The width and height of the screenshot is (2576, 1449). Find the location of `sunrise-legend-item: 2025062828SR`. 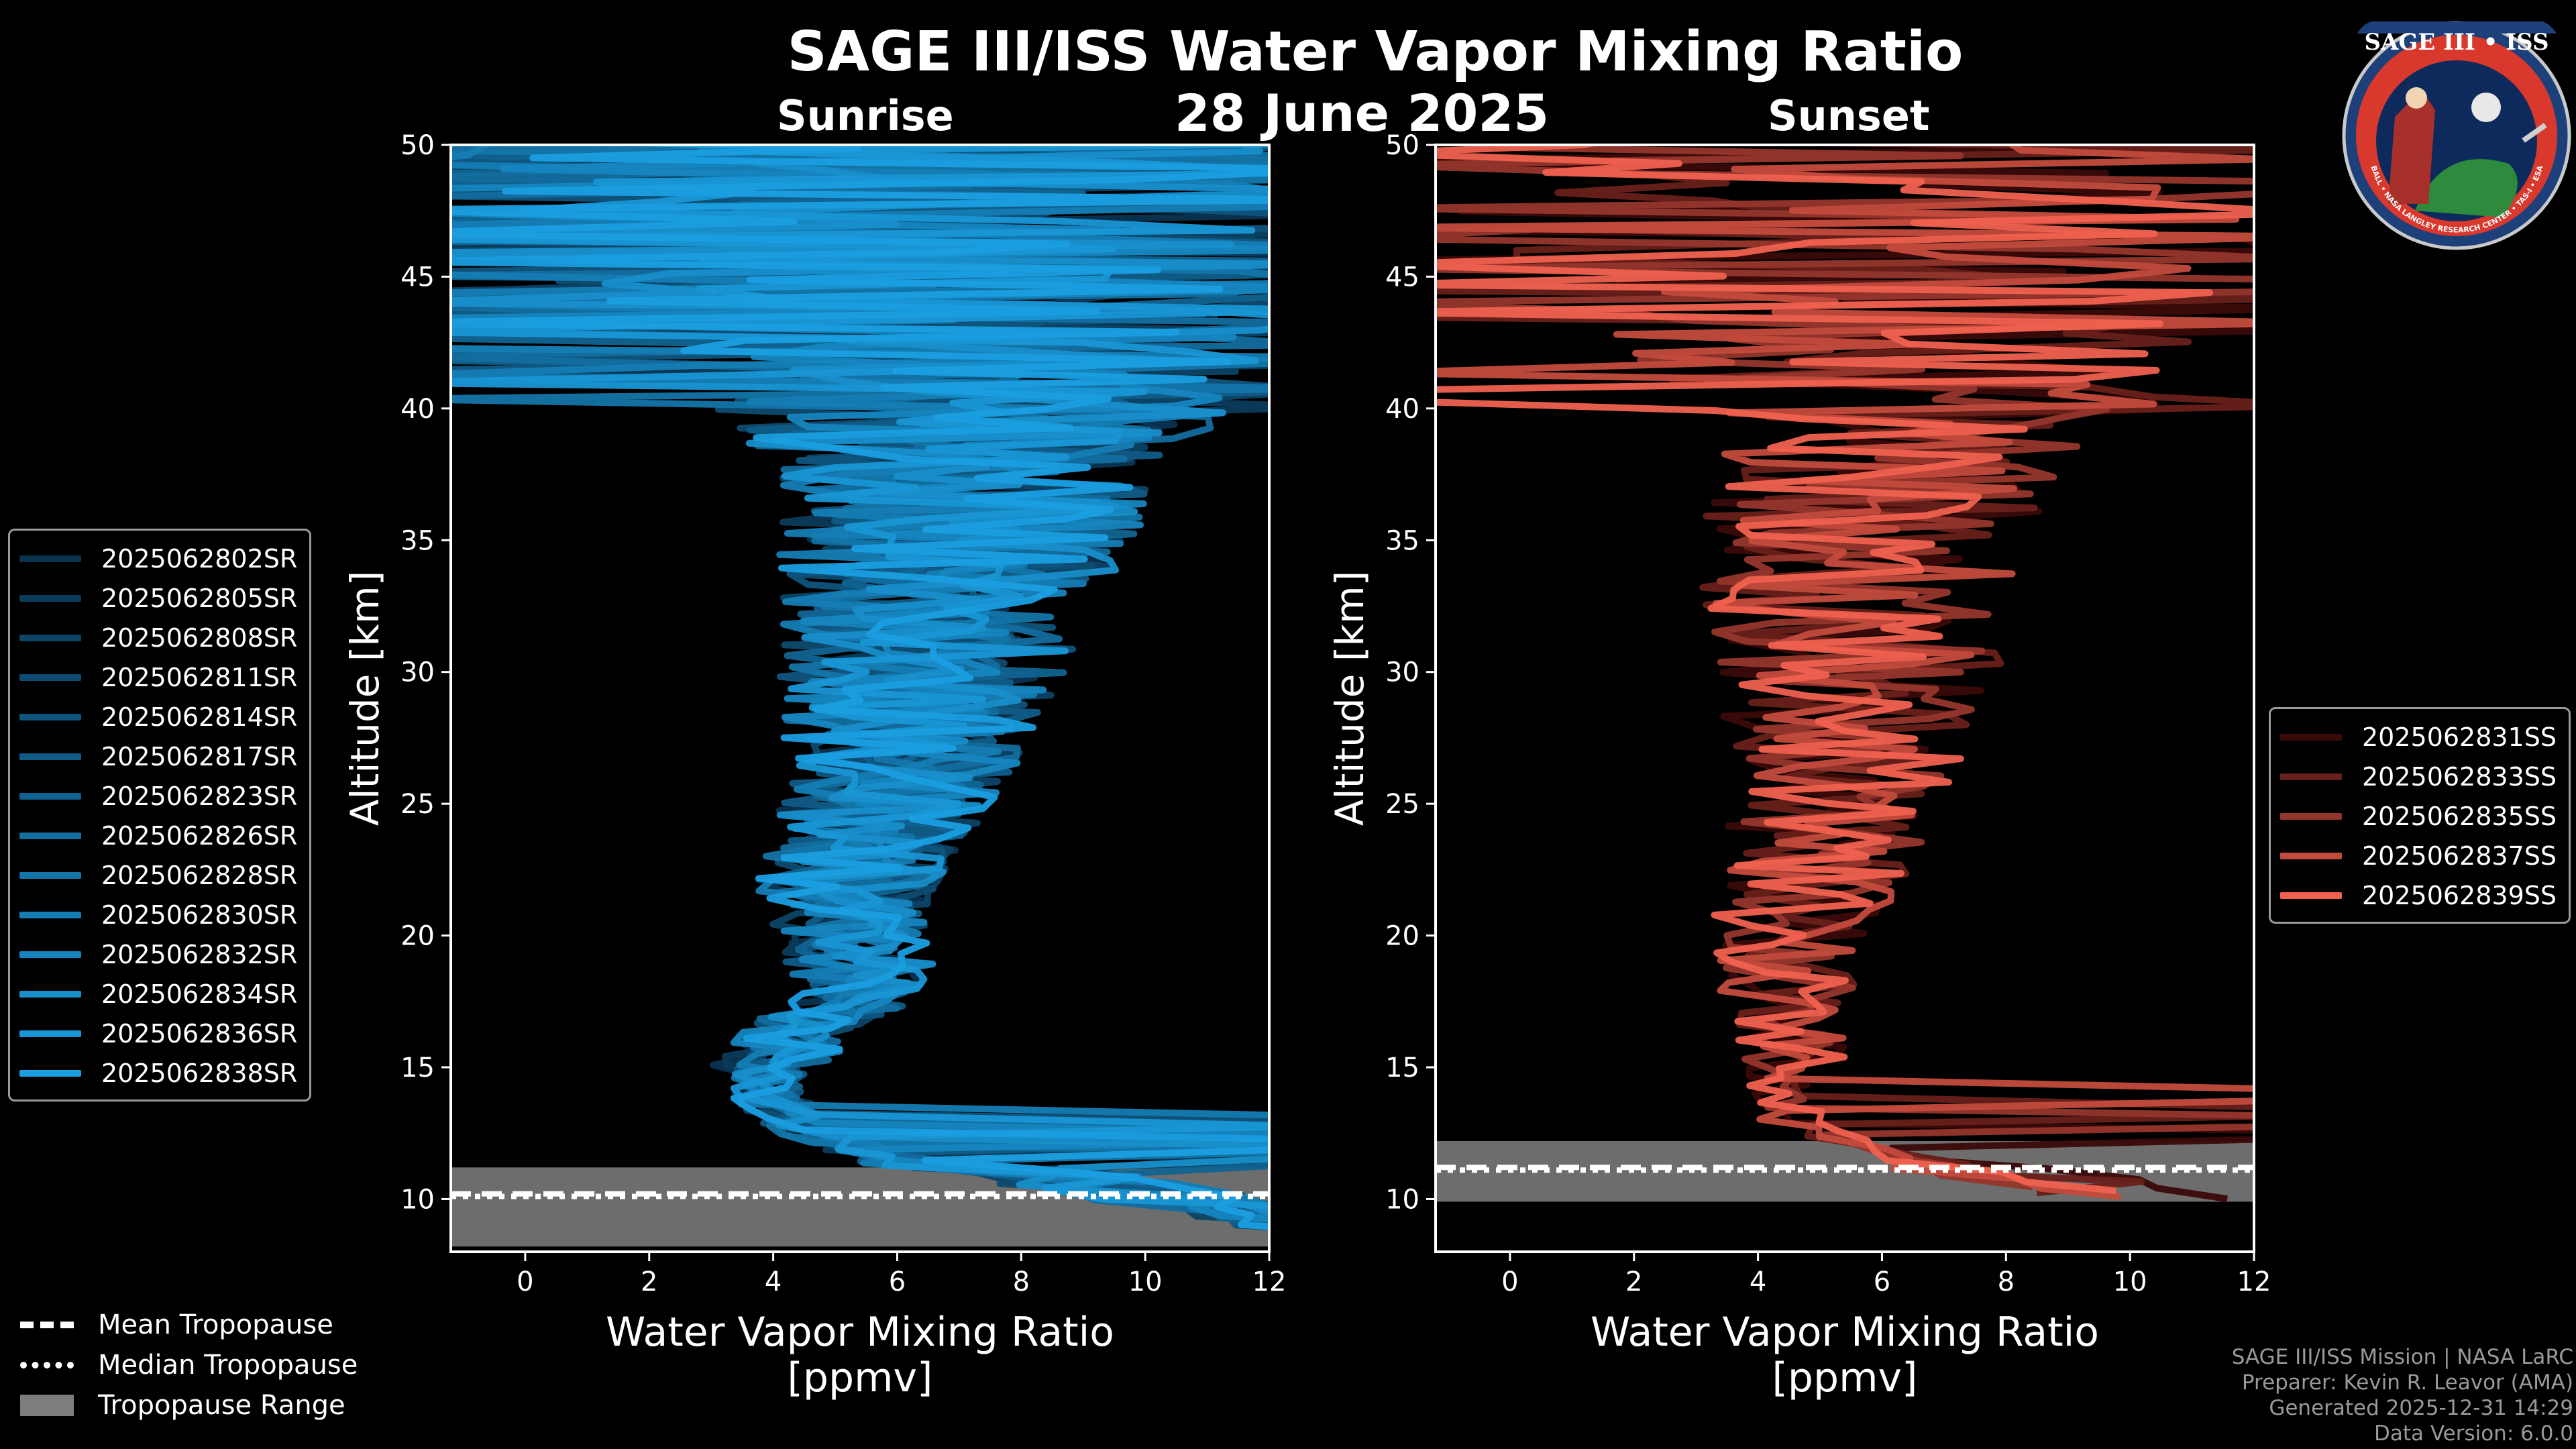

sunrise-legend-item: 2025062828SR is located at coordinates (158, 875).